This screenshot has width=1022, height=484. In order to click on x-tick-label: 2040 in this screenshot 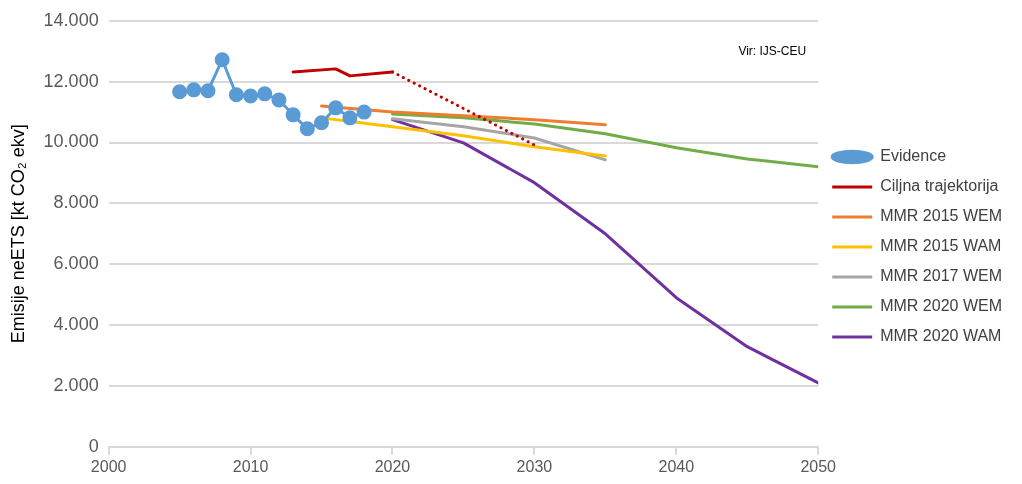, I will do `click(676, 466)`.